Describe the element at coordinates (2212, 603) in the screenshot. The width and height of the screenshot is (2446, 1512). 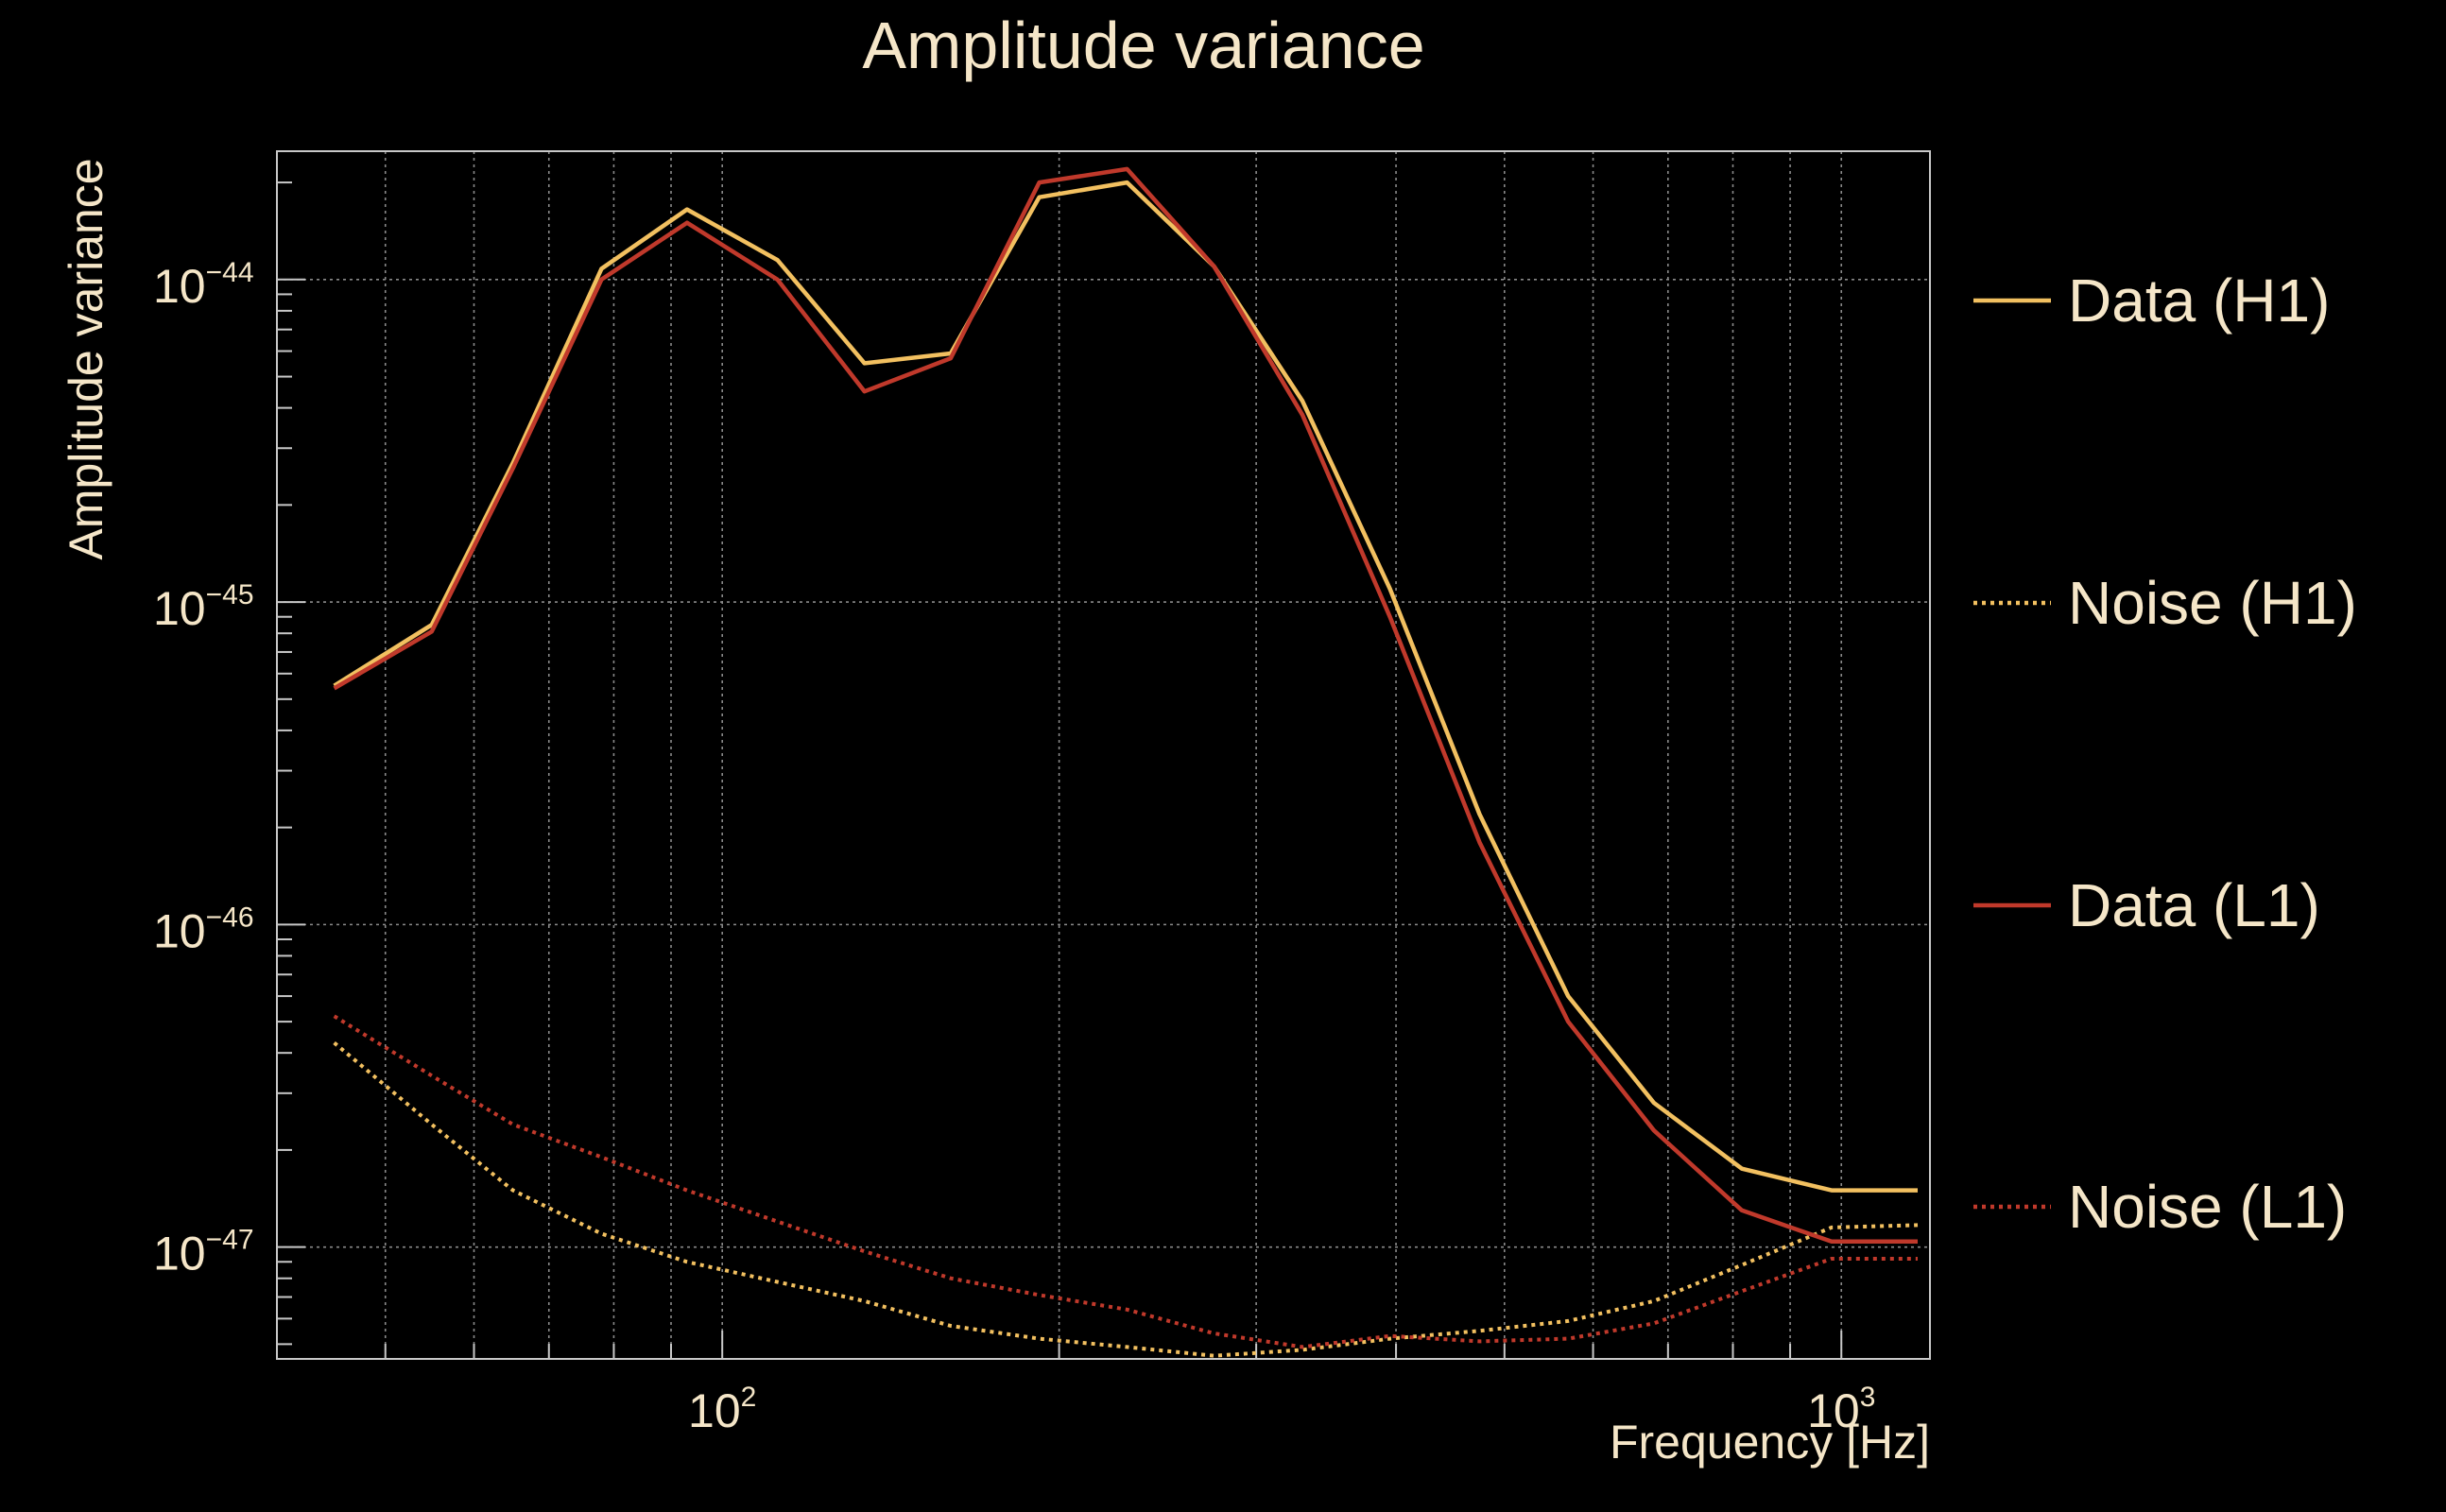
I see `legend-label: Noise (H1)` at that location.